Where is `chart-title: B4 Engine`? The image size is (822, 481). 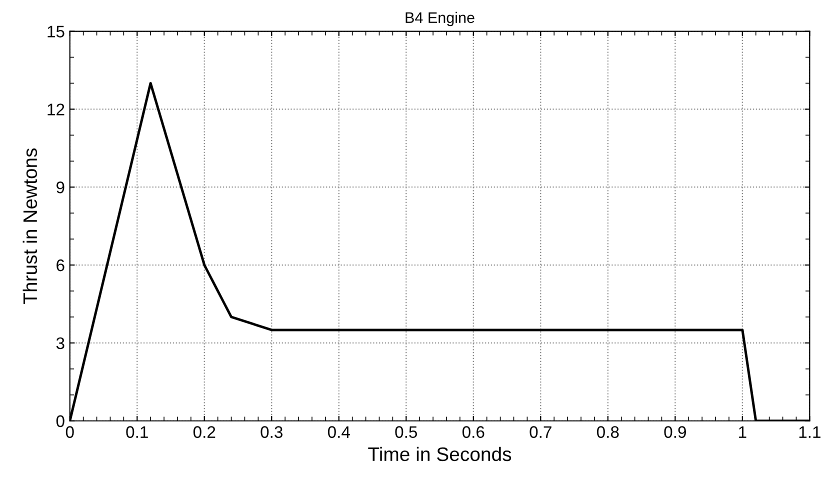 chart-title: B4 Engine is located at coordinates (440, 19).